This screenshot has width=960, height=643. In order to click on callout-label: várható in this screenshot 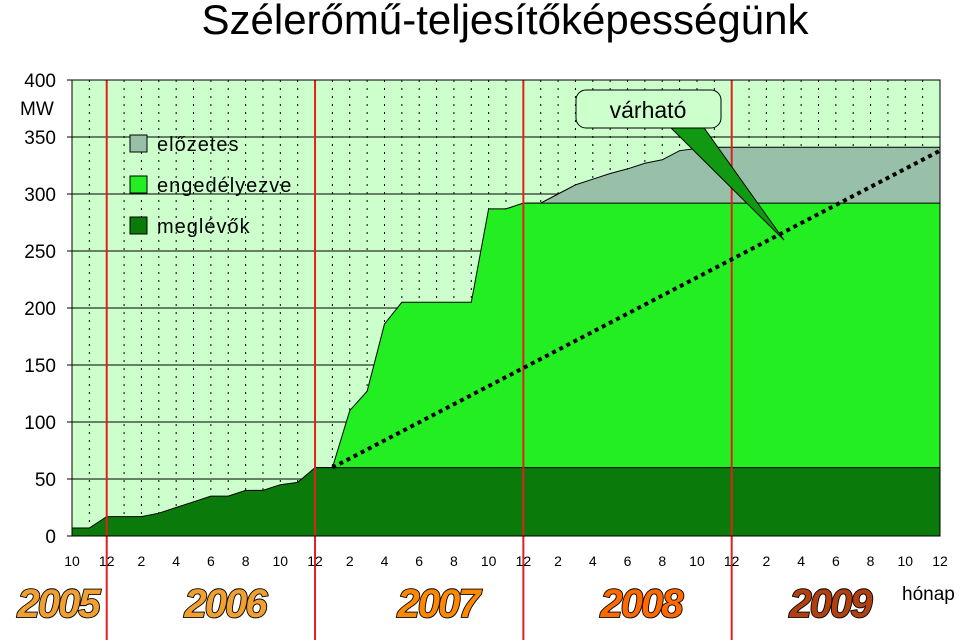, I will do `click(648, 110)`.